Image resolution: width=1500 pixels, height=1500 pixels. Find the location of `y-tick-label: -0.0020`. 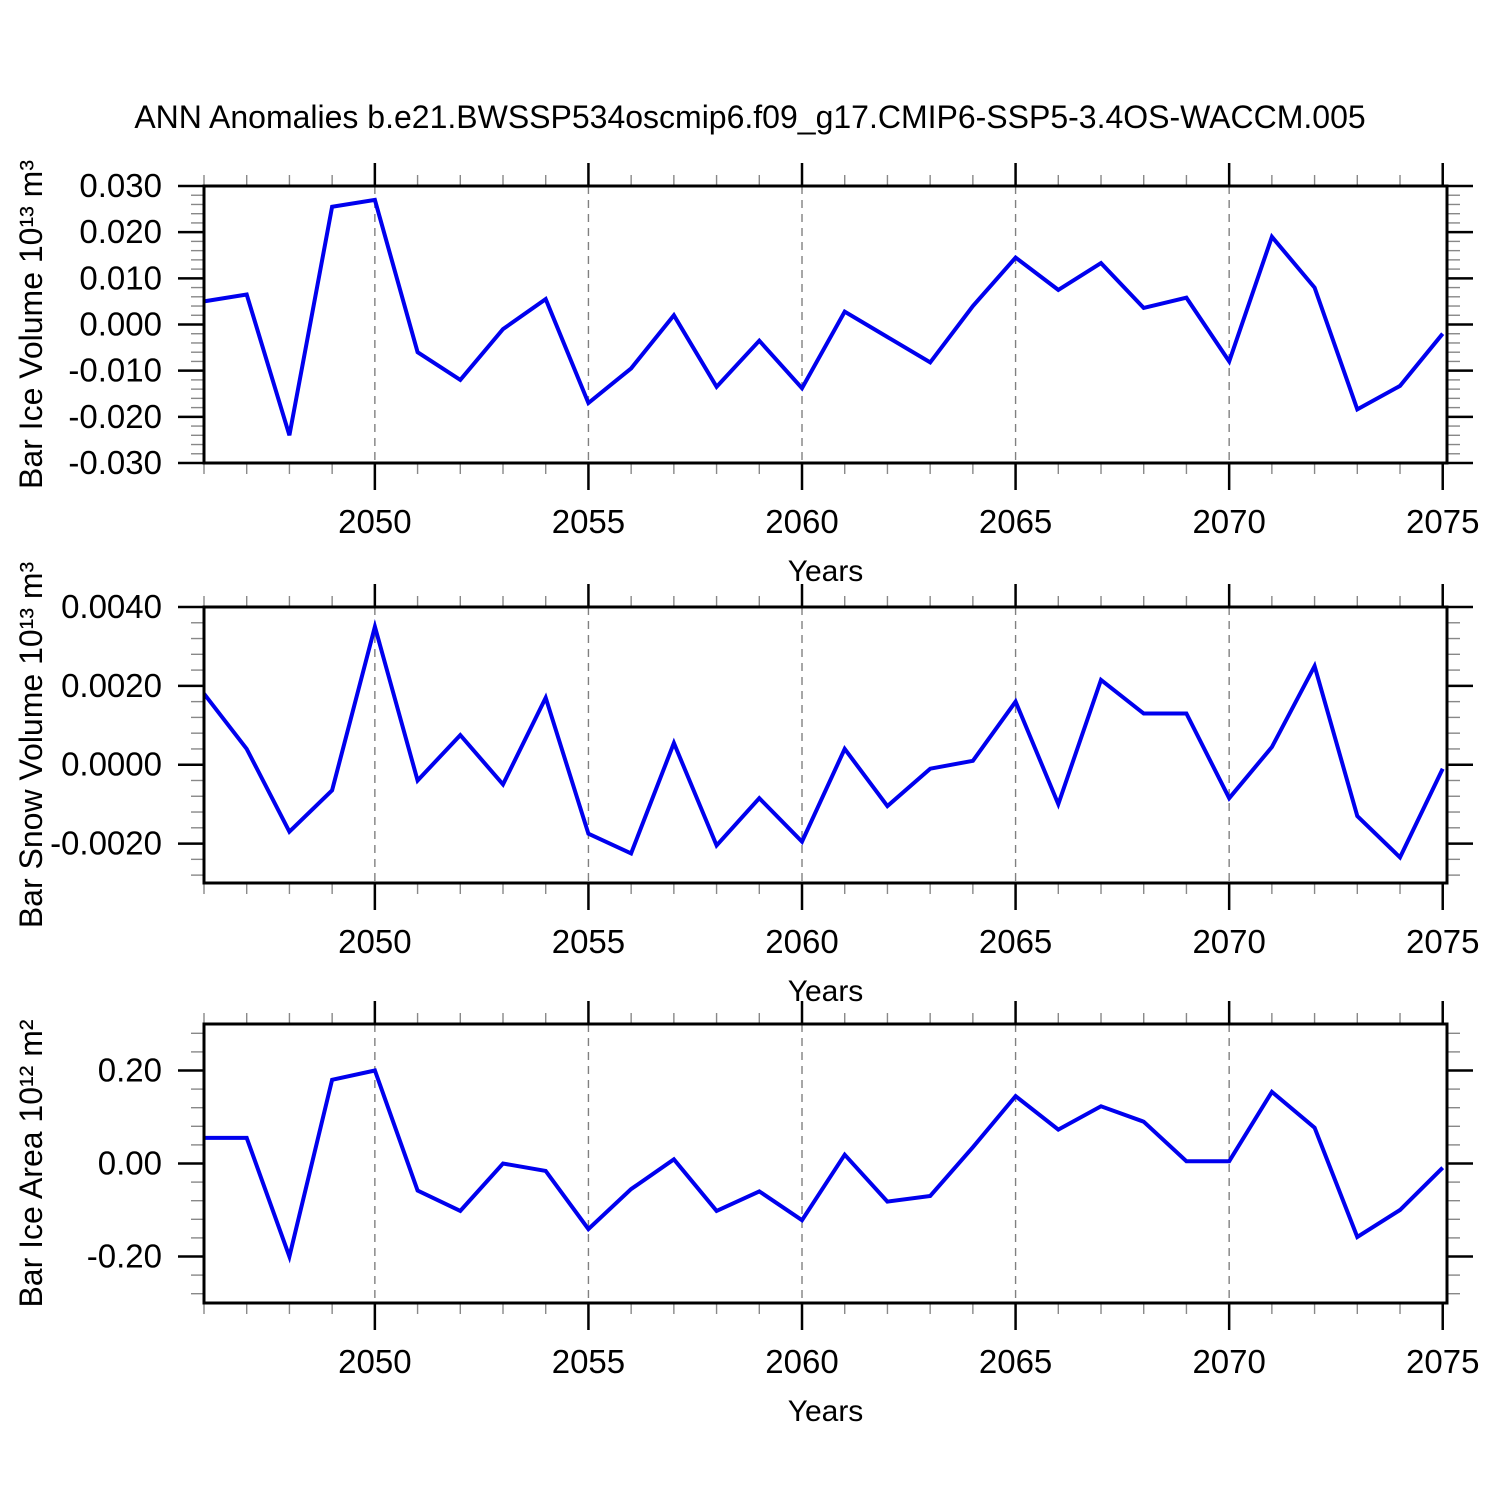

y-tick-label: -0.0020 is located at coordinates (106, 843).